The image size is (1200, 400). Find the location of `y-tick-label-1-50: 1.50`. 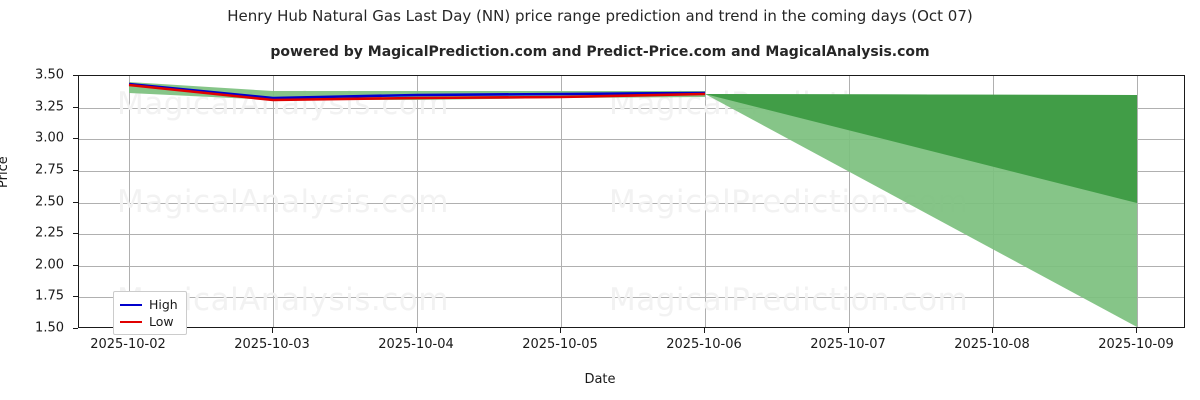

y-tick-label-1-50: 1.50 is located at coordinates (49, 328).